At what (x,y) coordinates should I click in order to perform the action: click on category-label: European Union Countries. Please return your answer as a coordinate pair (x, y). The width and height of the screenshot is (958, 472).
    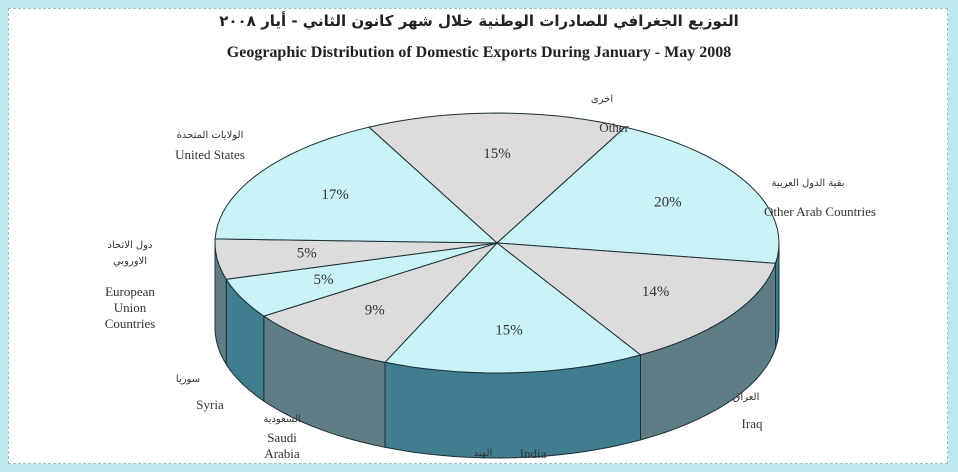
    Looking at the image, I should click on (130, 307).